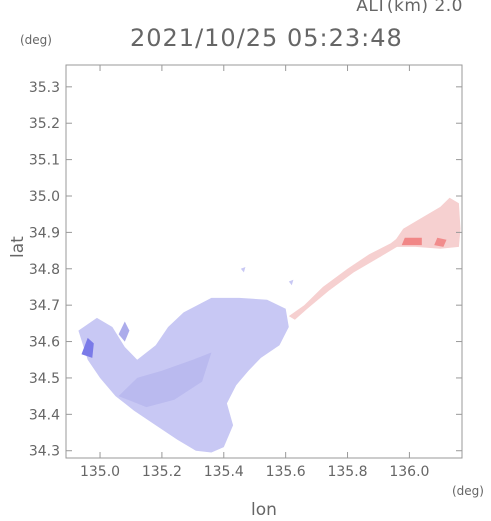 This screenshot has height=521, width=491. Describe the element at coordinates (266, 38) in the screenshot. I see `timestamp-title: 2021/10/25 05:23:48` at that location.